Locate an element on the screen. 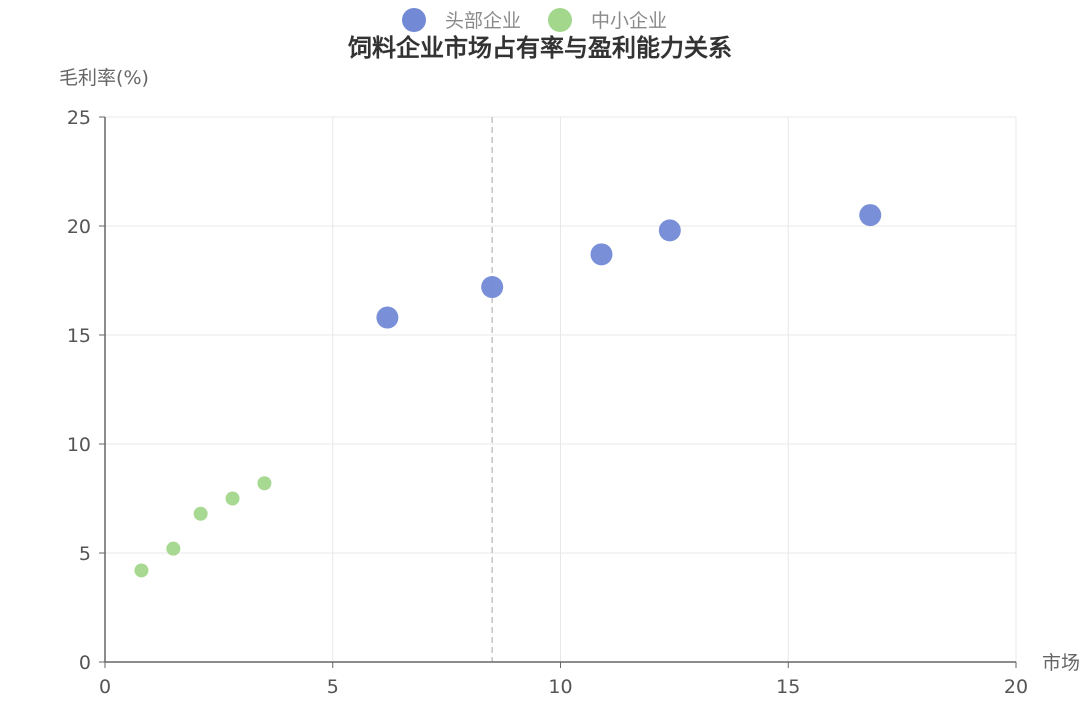 The height and width of the screenshot is (720, 1080). legend-label-sme: 中小企业 is located at coordinates (629, 21).